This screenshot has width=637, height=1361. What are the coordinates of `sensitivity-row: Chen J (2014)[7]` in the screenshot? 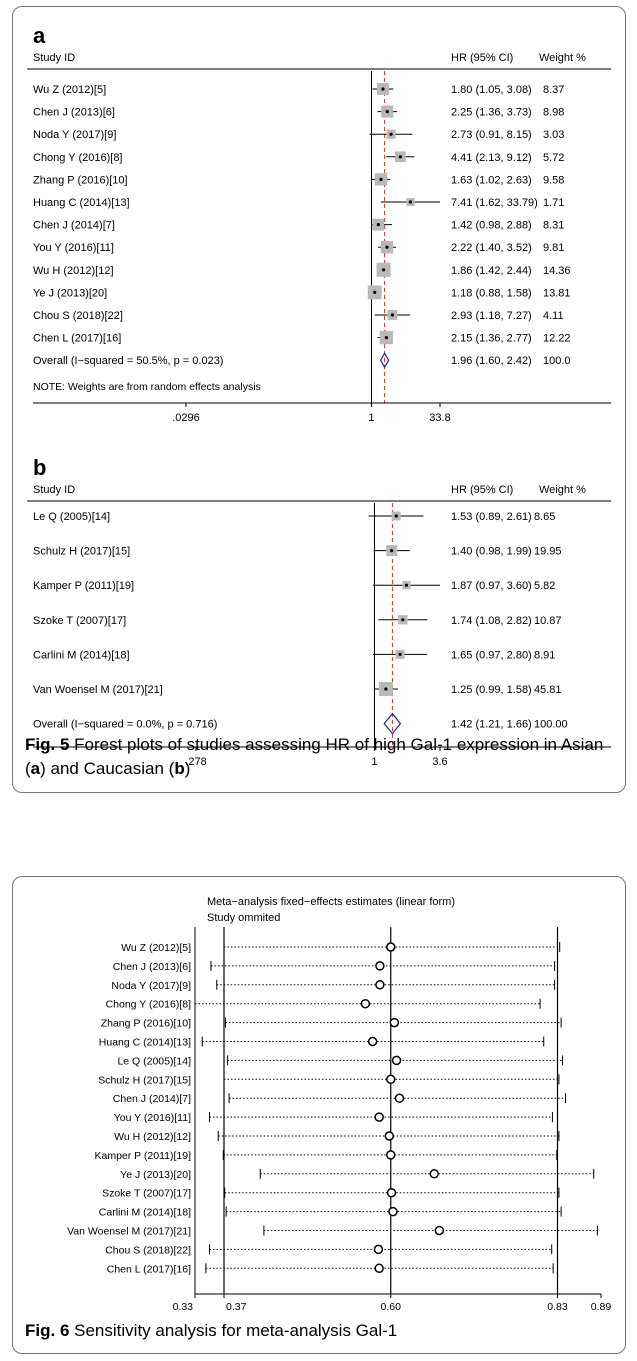 It's located at (339, 1099).